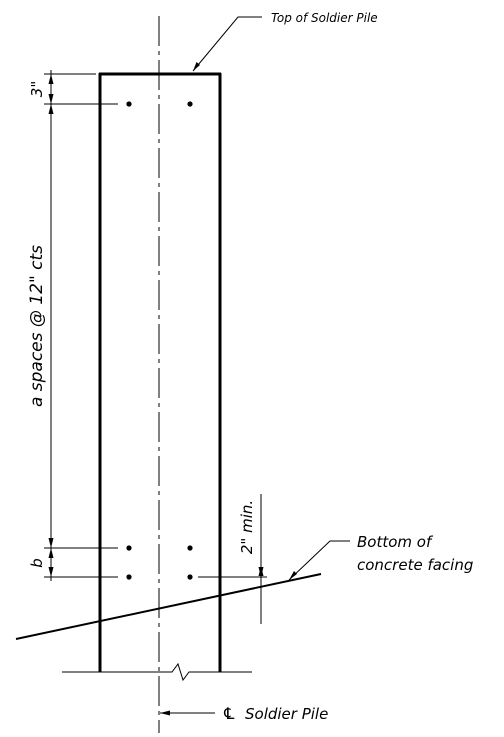 Image resolution: width=504 pixels, height=737 pixels. I want to click on break-line, so click(157, 672).